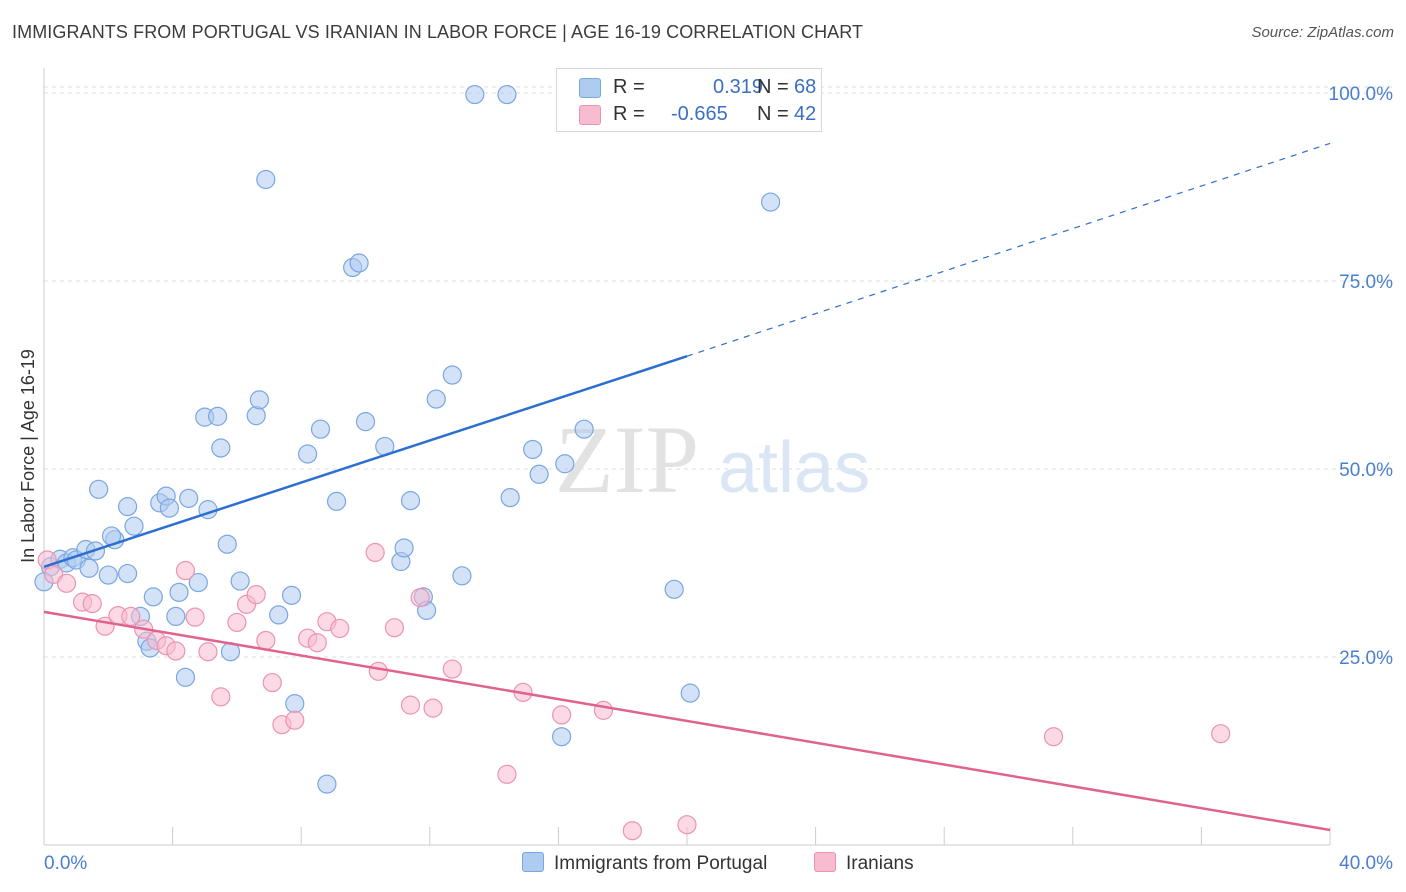  What do you see at coordinates (794, 468) in the screenshot?
I see `watermark-atlas: atlas` at bounding box center [794, 468].